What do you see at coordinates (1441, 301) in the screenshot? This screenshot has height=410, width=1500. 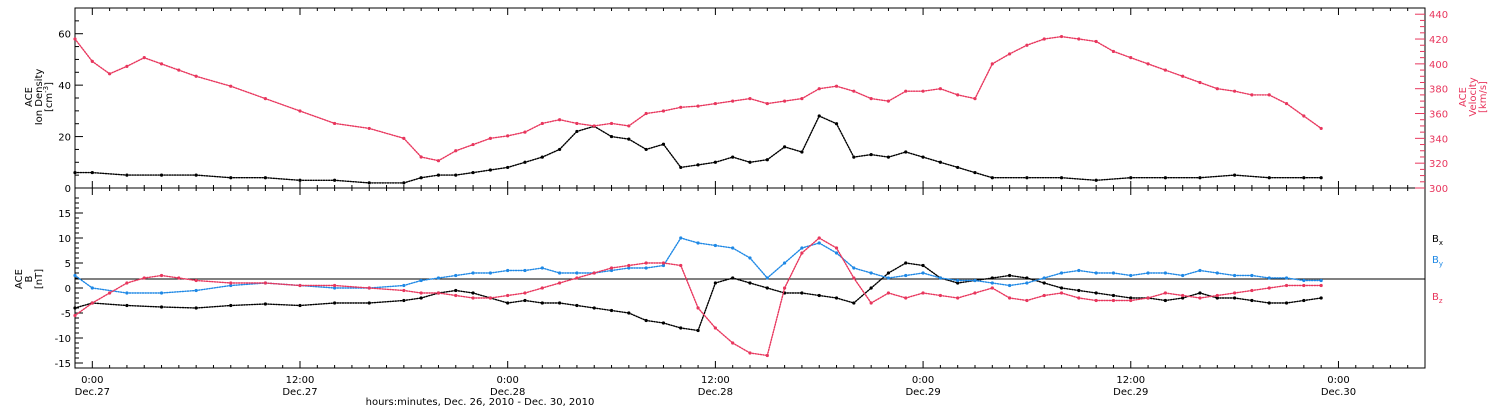 I see `legend-bz-sub: z` at bounding box center [1441, 301].